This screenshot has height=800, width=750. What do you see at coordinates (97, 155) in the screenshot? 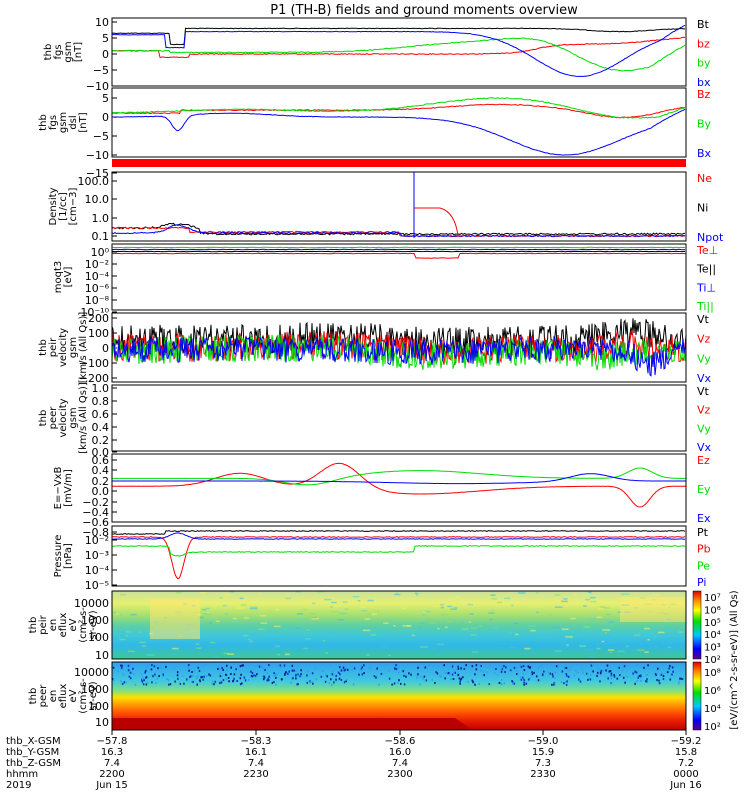
I see `panel-2-ytick: −10` at bounding box center [97, 155].